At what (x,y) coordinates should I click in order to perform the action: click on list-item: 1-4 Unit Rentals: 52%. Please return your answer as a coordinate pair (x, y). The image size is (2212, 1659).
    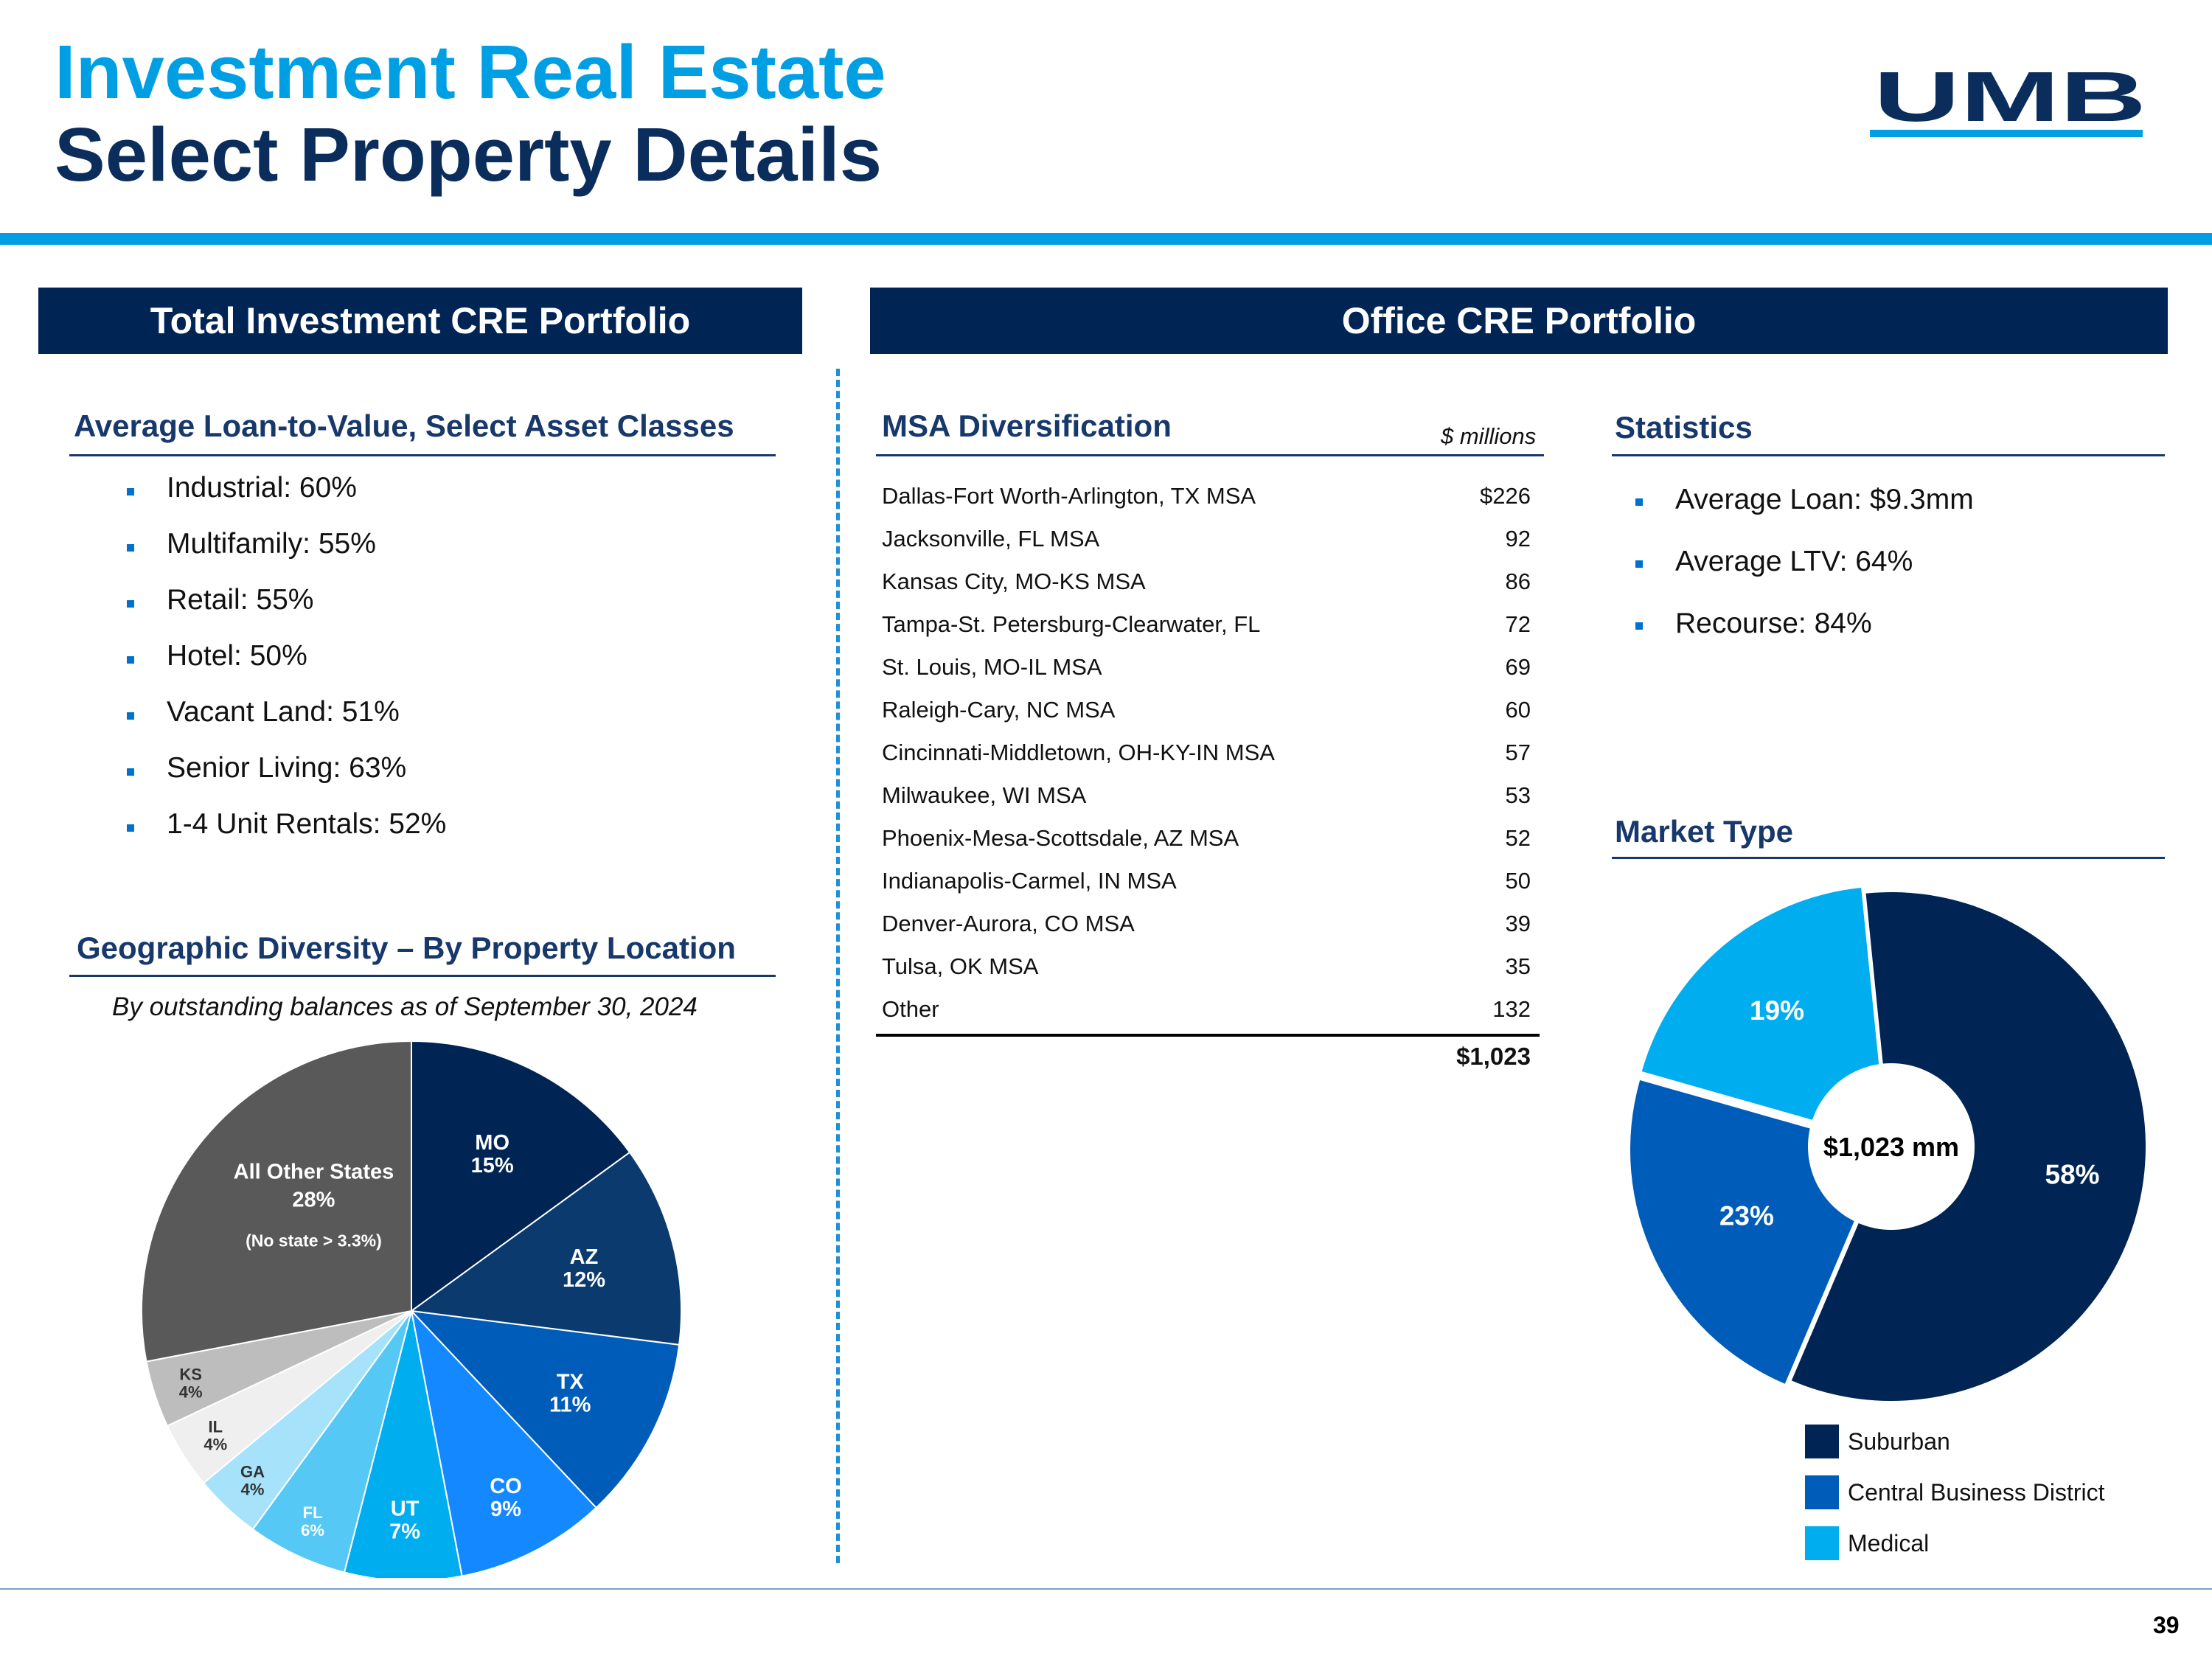
    Looking at the image, I should click on (286, 836).